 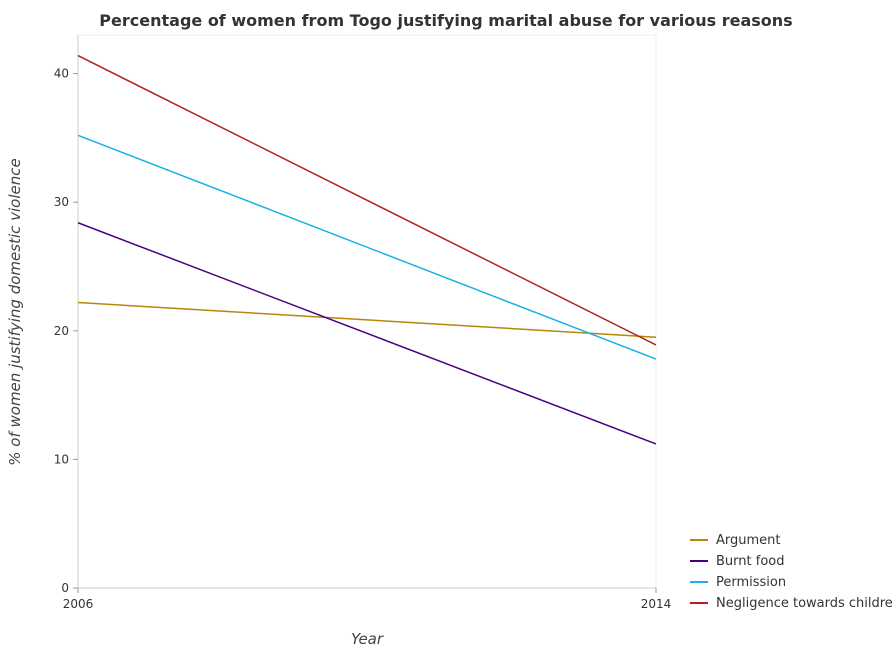 I want to click on x-tick-label: 2006, so click(x=78, y=604).